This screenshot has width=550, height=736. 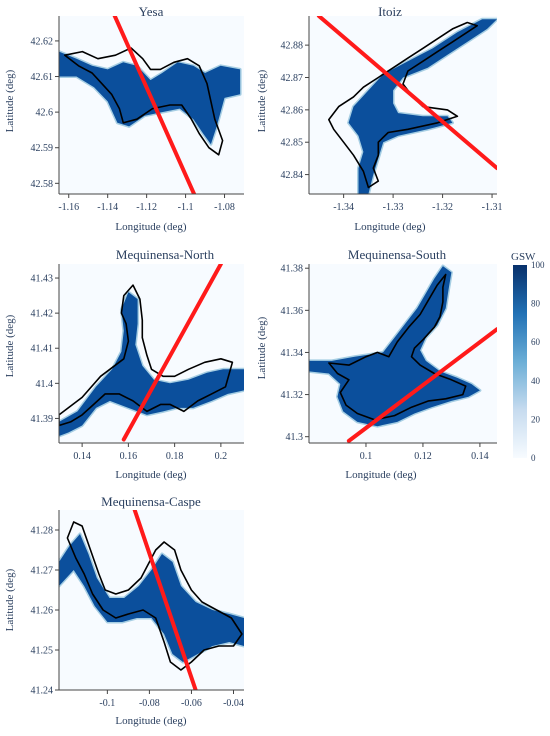 I want to click on y-tick-label: 41.4, so click(x=45, y=384).